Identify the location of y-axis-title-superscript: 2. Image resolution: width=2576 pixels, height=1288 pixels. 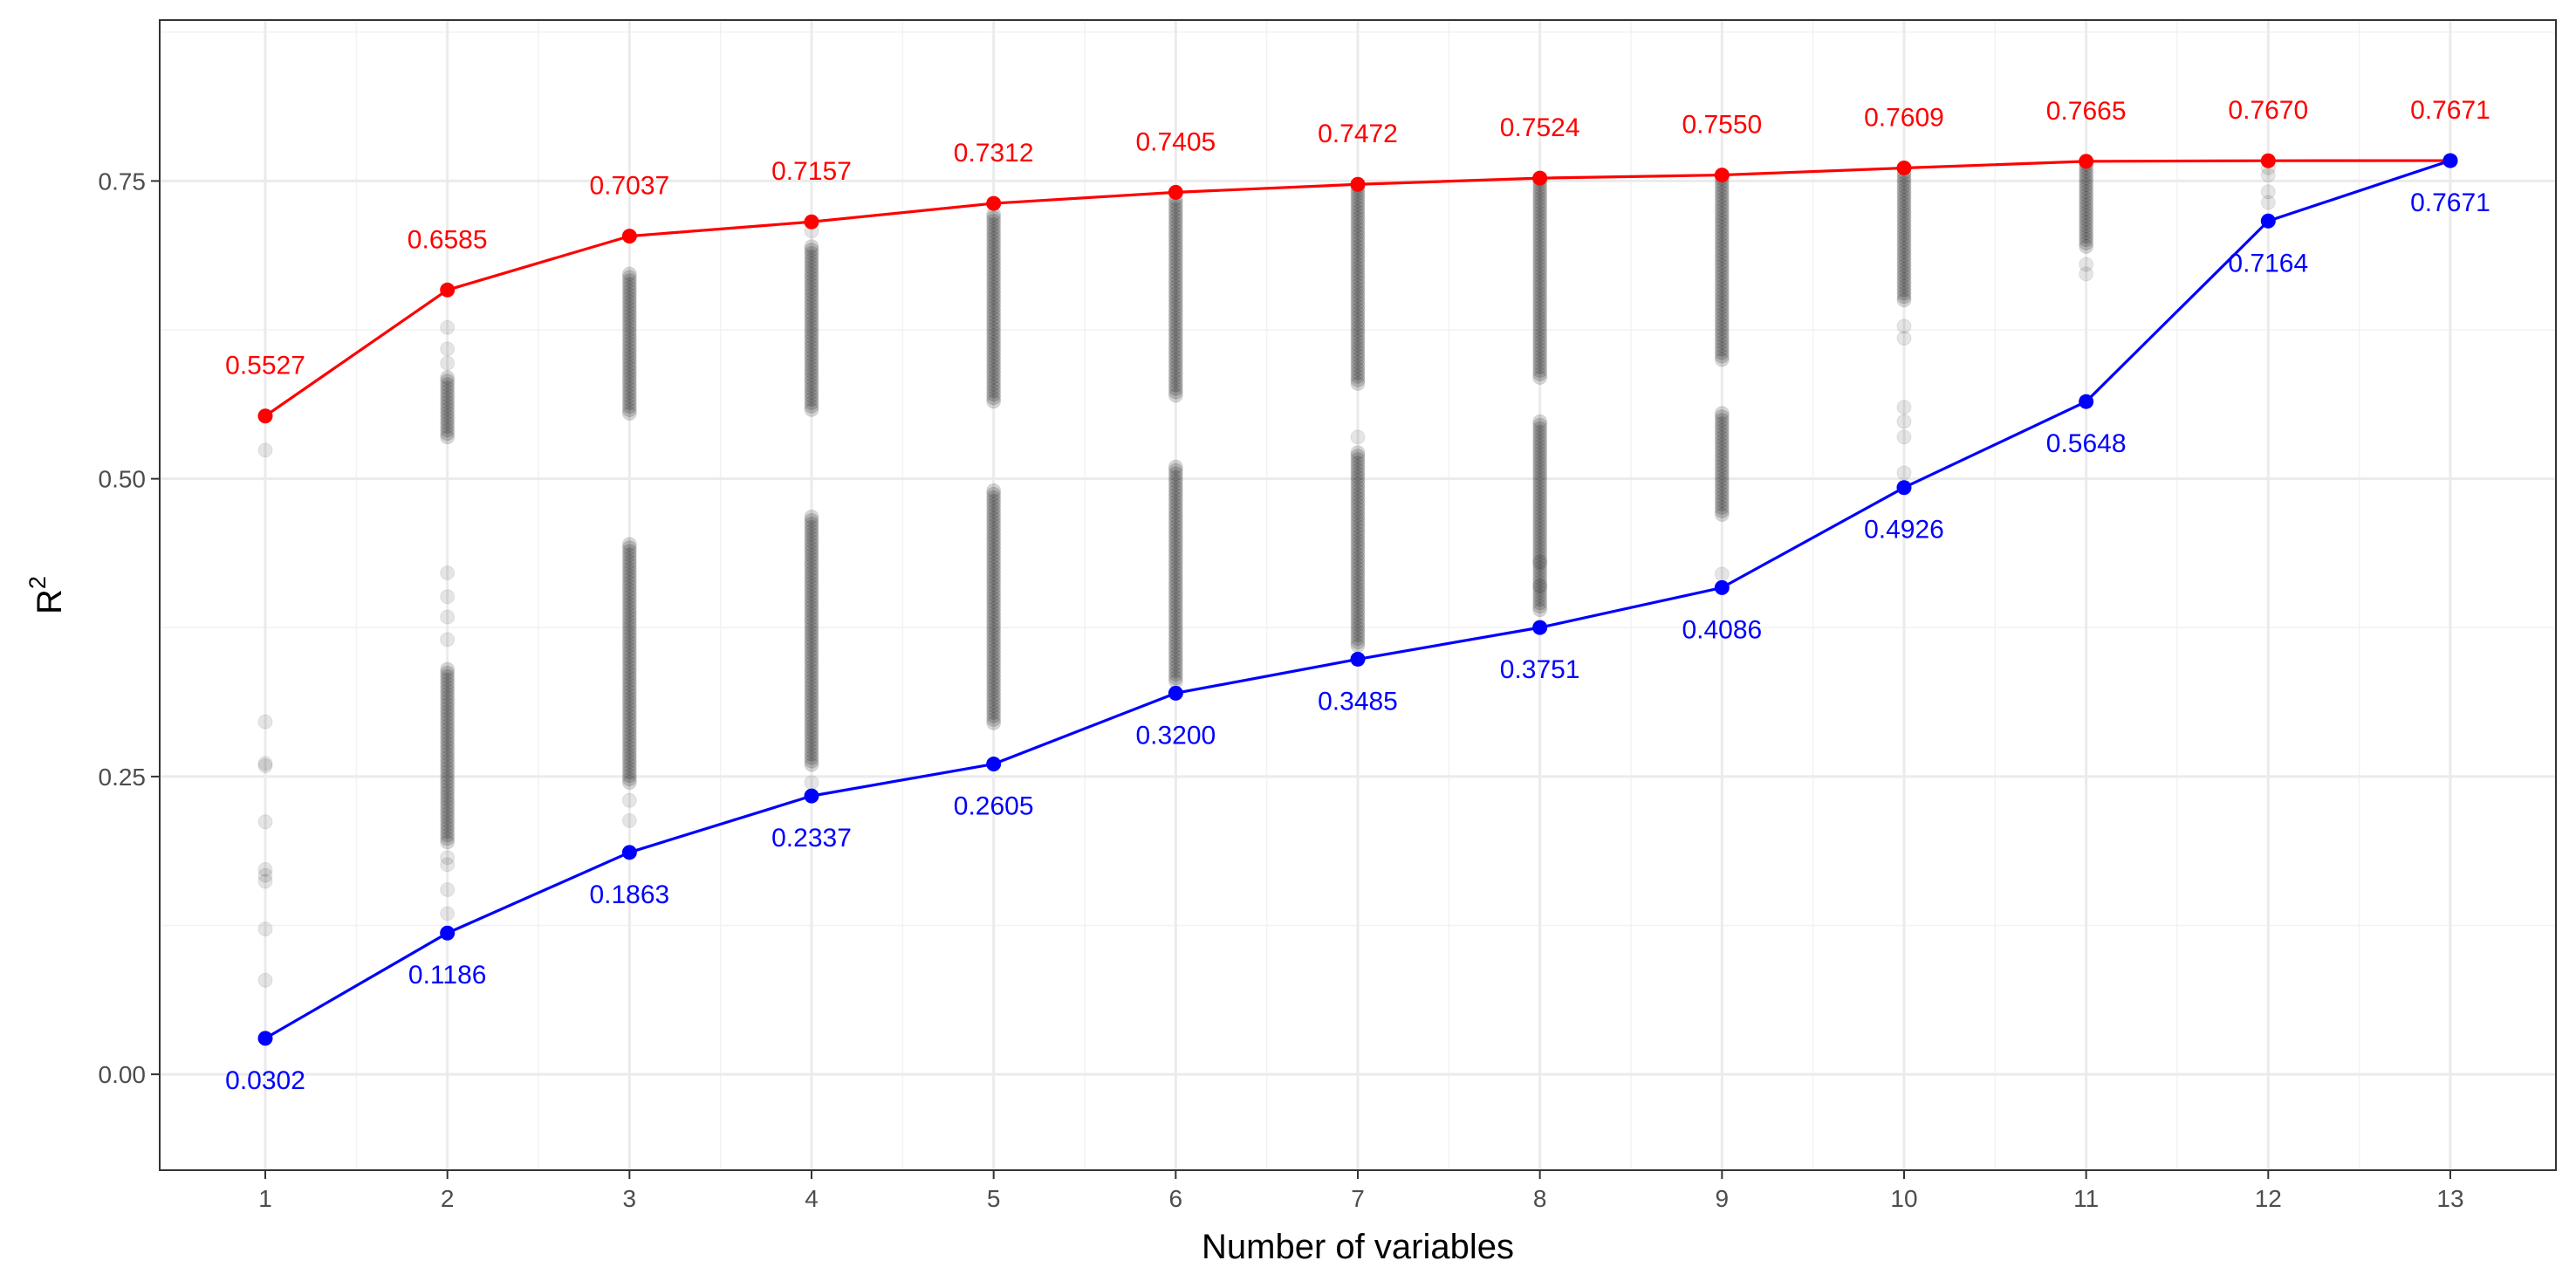
(37, 582).